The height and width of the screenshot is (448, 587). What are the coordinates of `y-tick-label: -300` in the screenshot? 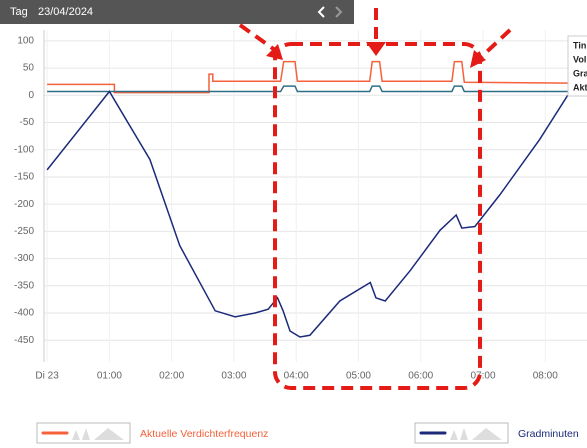 It's located at (24, 258).